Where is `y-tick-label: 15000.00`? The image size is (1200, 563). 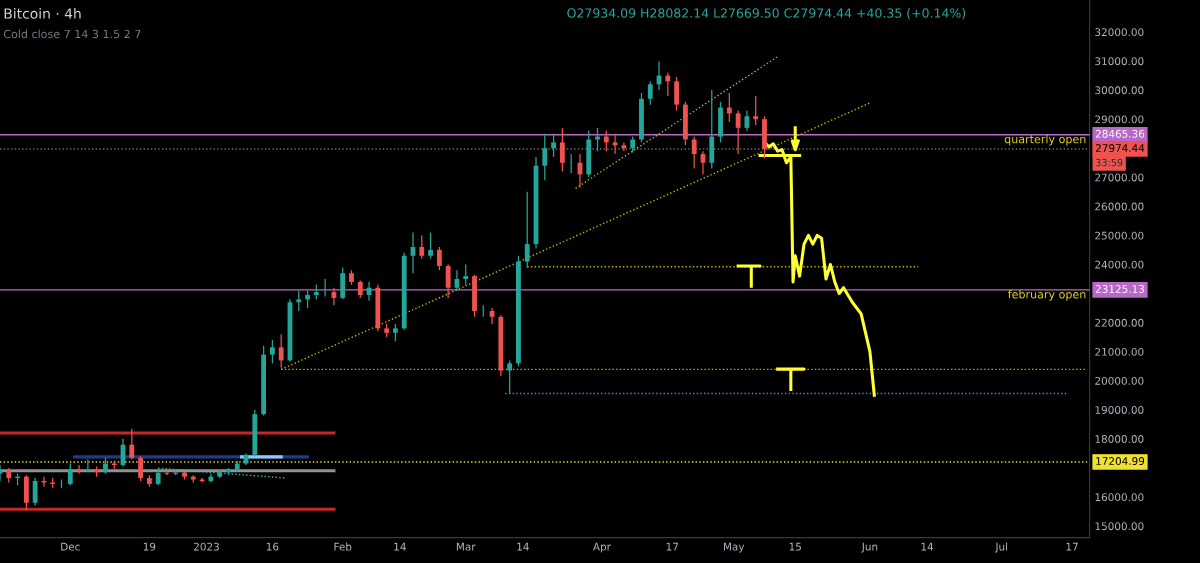
y-tick-label: 15000.00 is located at coordinates (1119, 526).